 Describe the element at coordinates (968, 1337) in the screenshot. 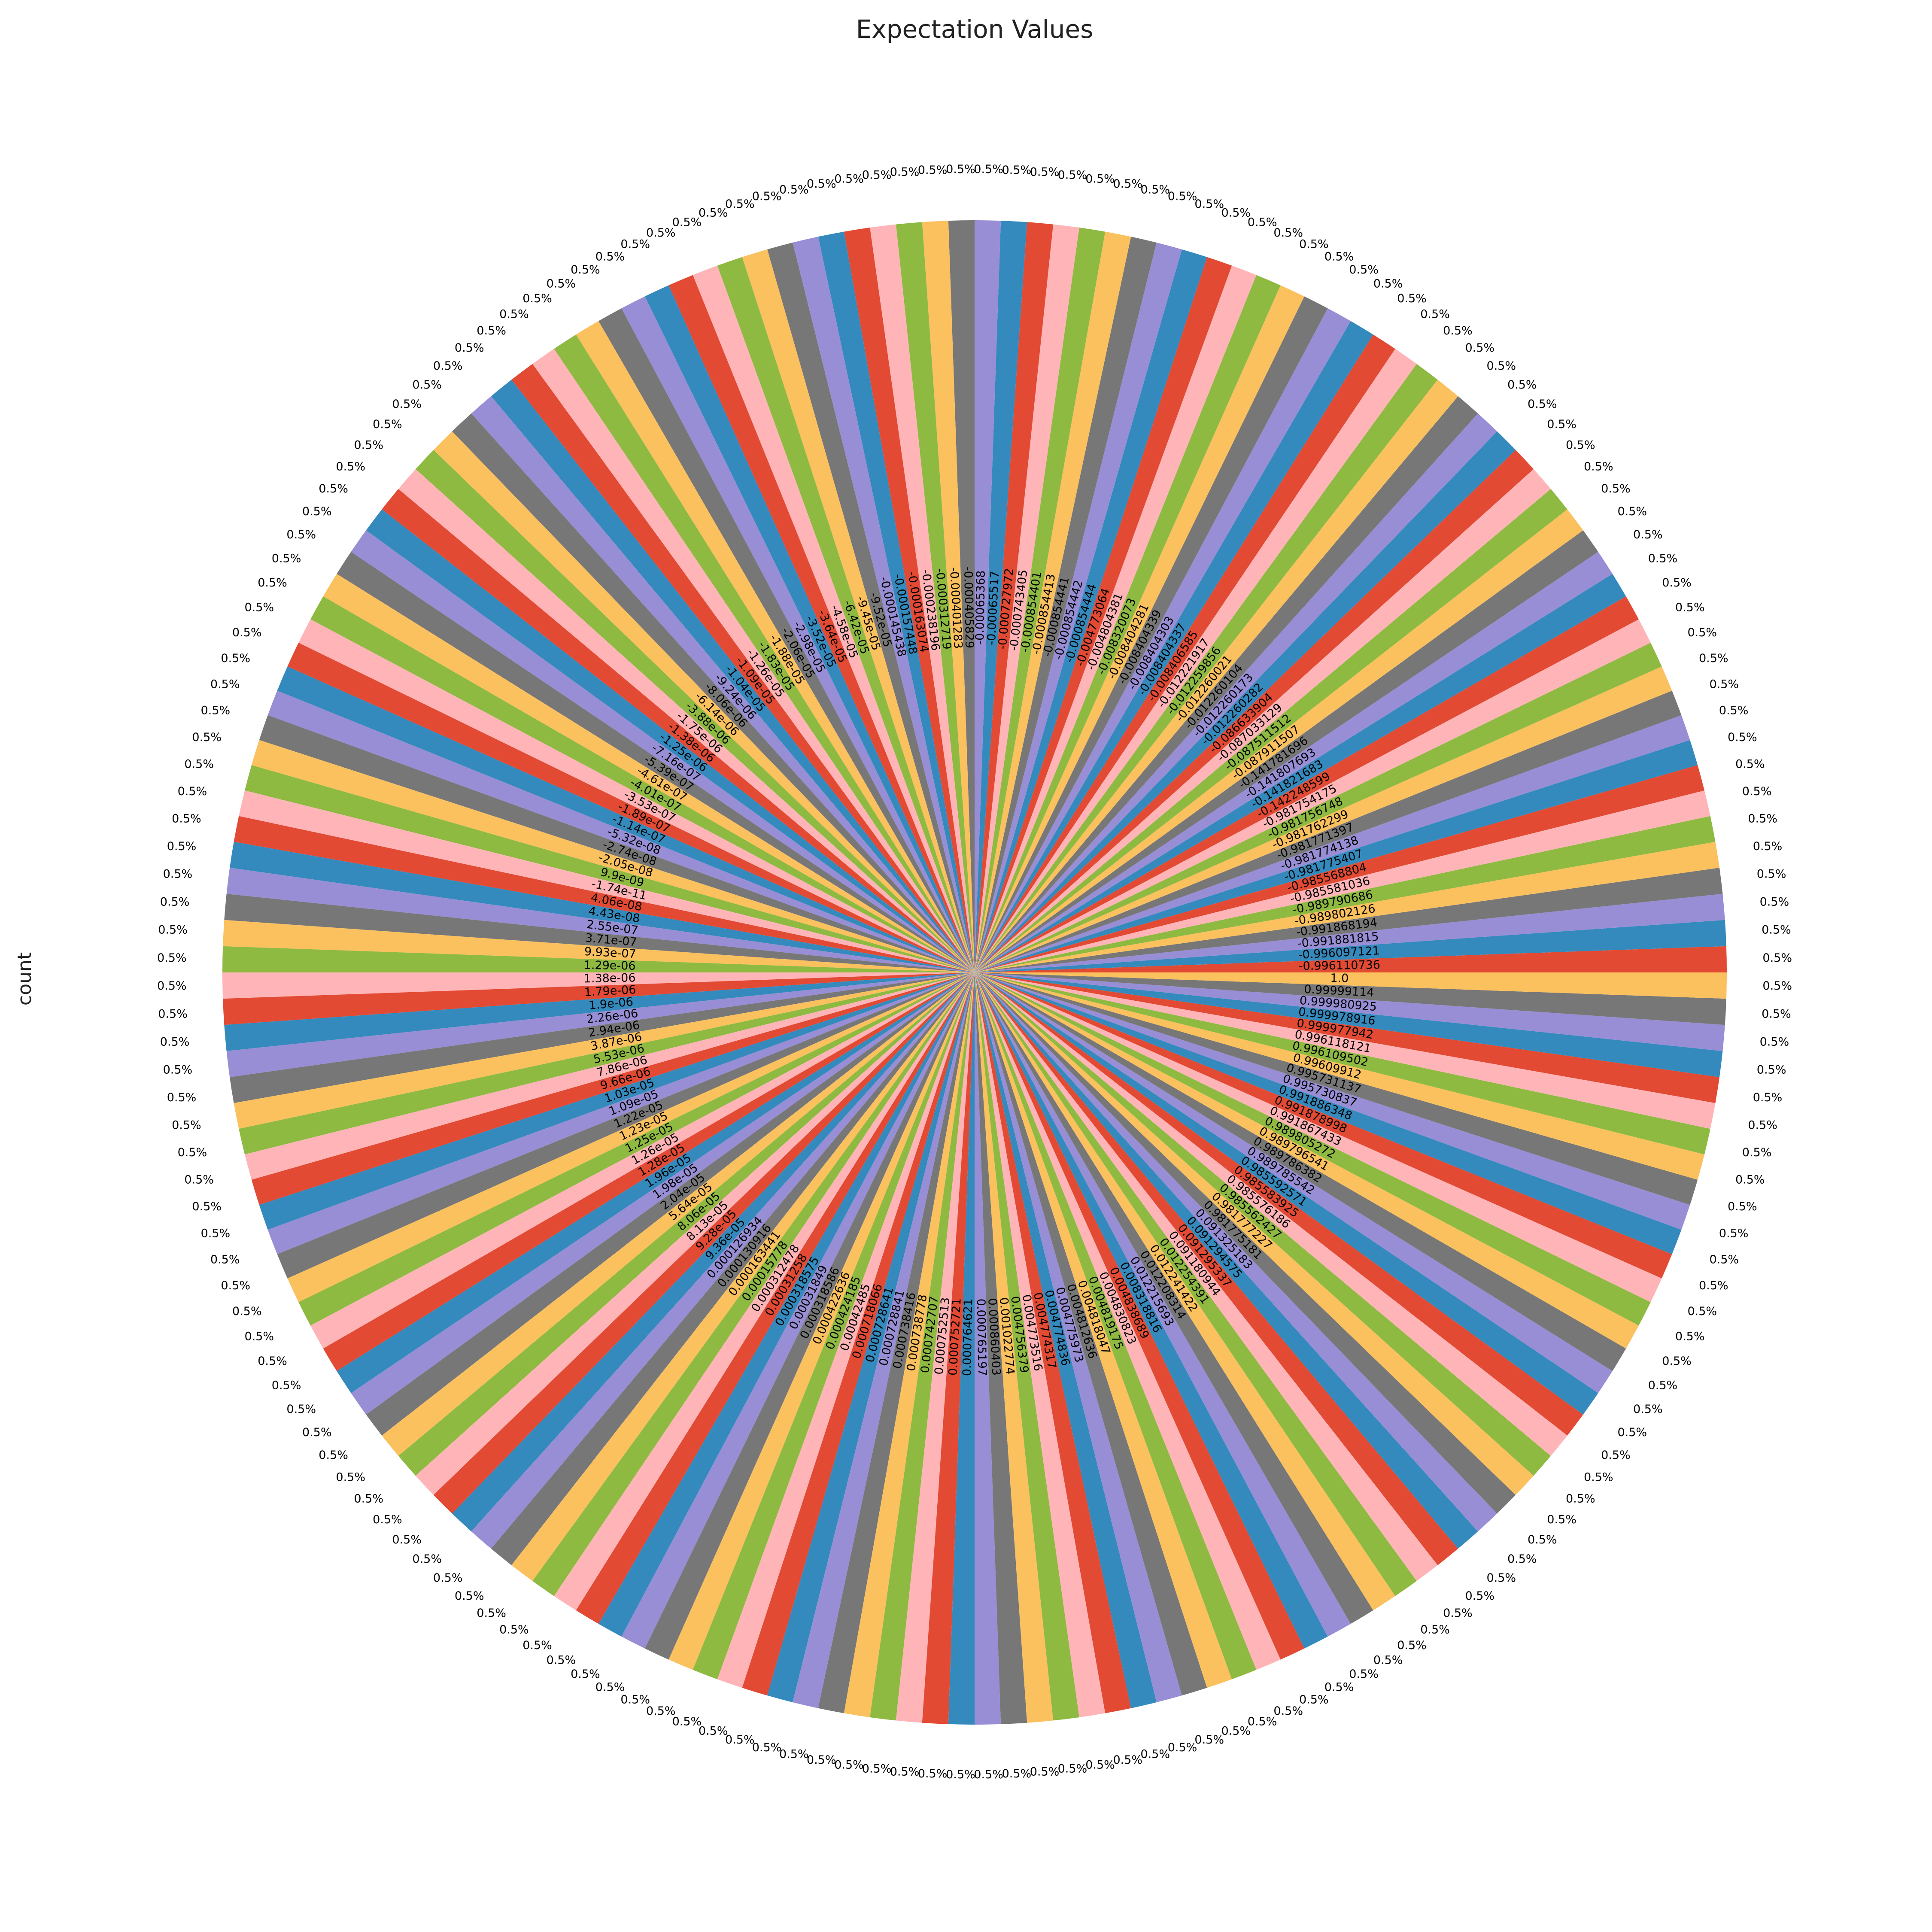

I see `category-label: 0.000764621` at that location.